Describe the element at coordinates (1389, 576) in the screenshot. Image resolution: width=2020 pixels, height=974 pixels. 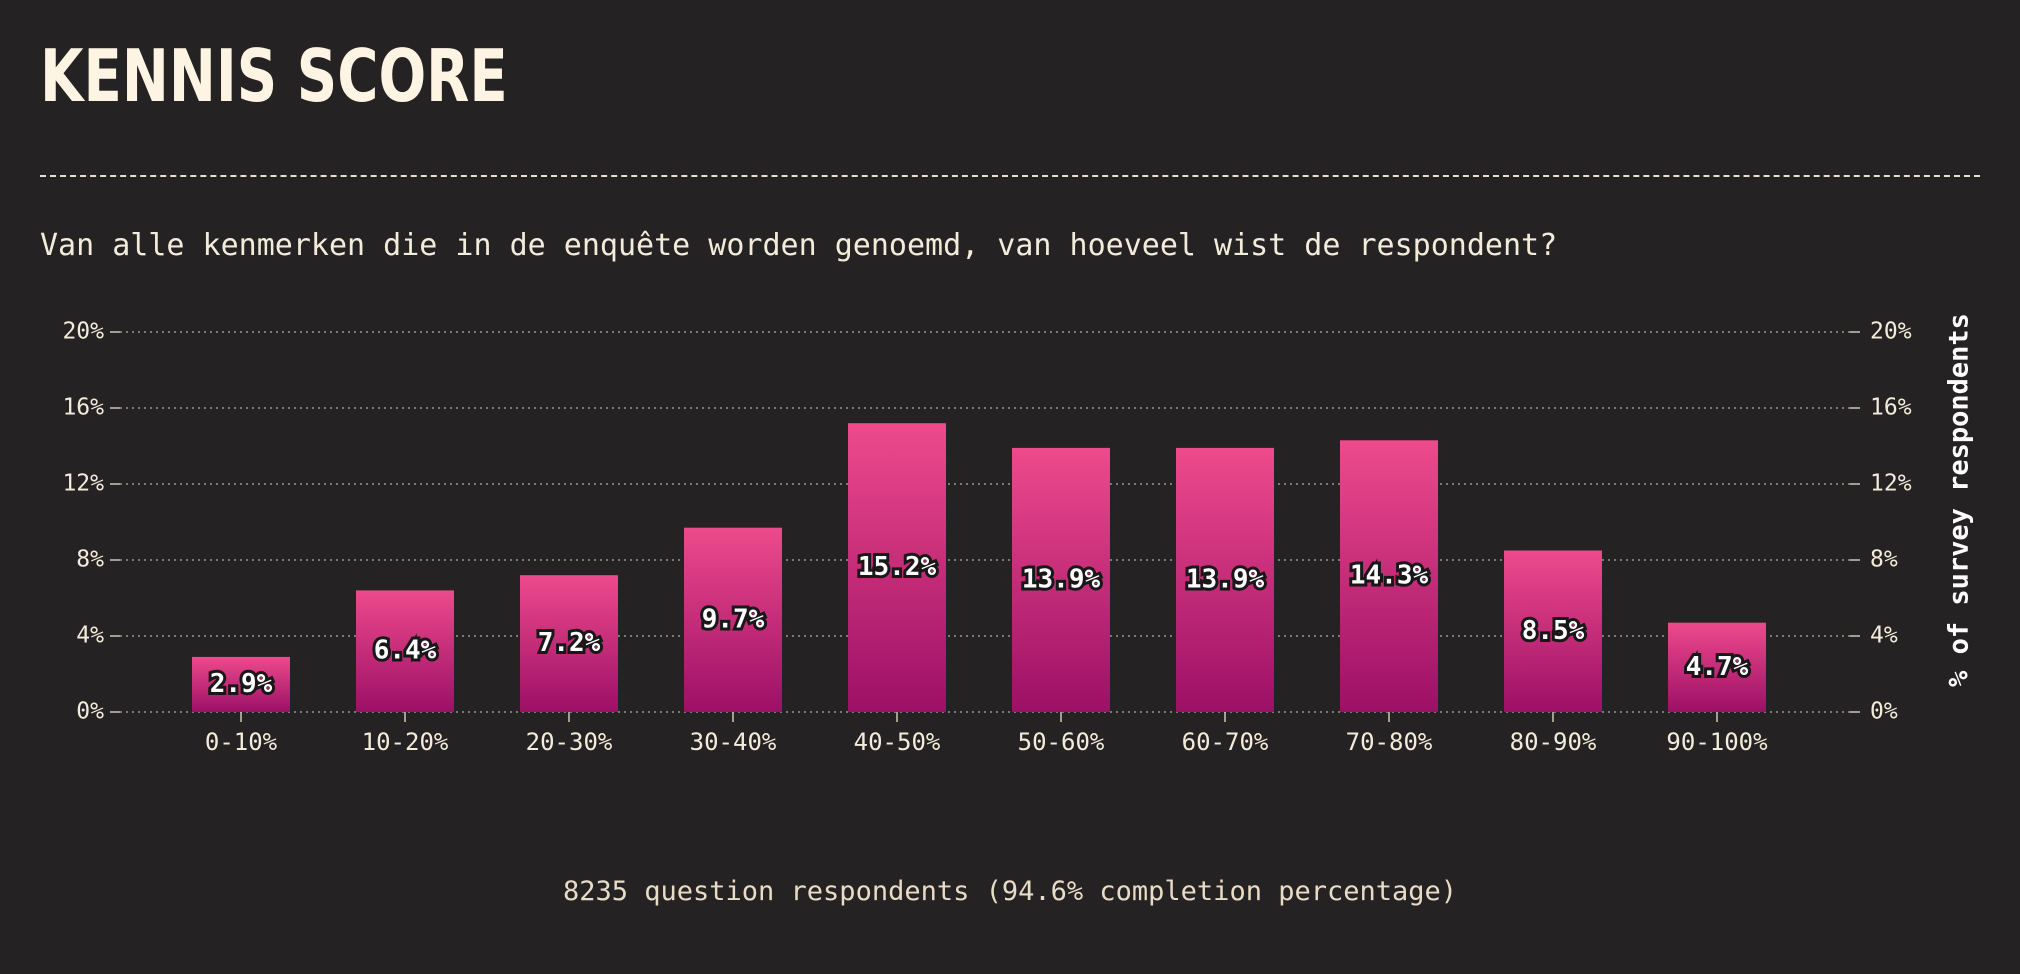
I see `bar-value-label: 14.3%` at that location.